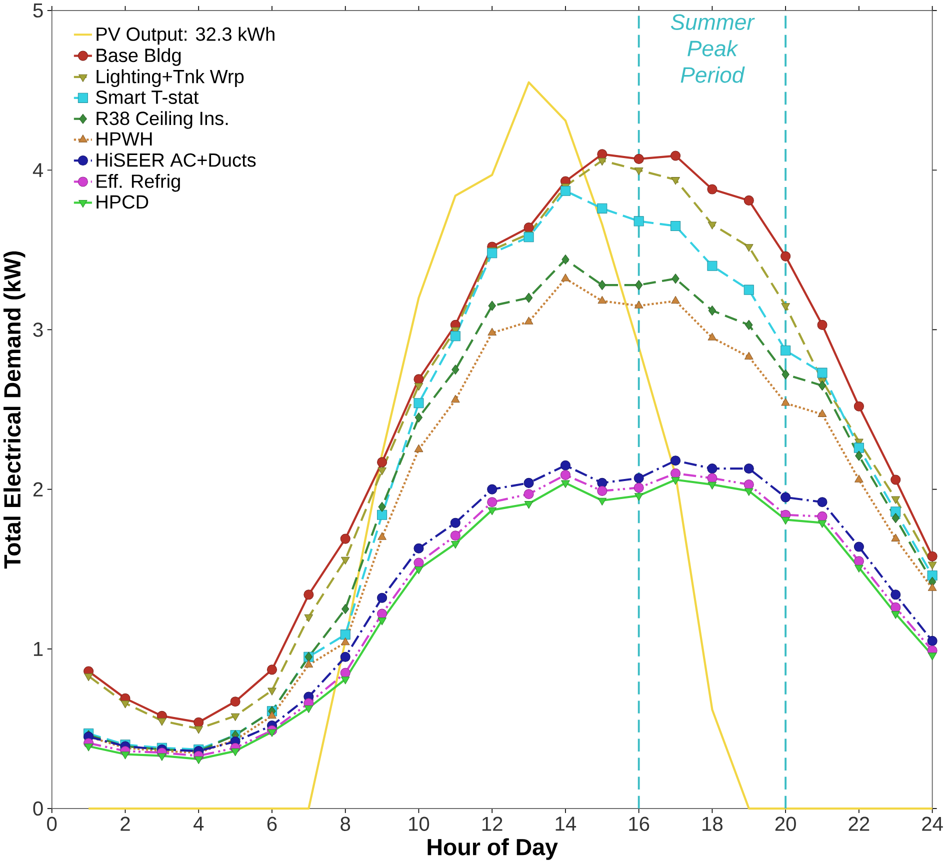 The height and width of the screenshot is (863, 947). I want to click on legend-label: PV Output: 32.3 kWh, so click(185, 35).